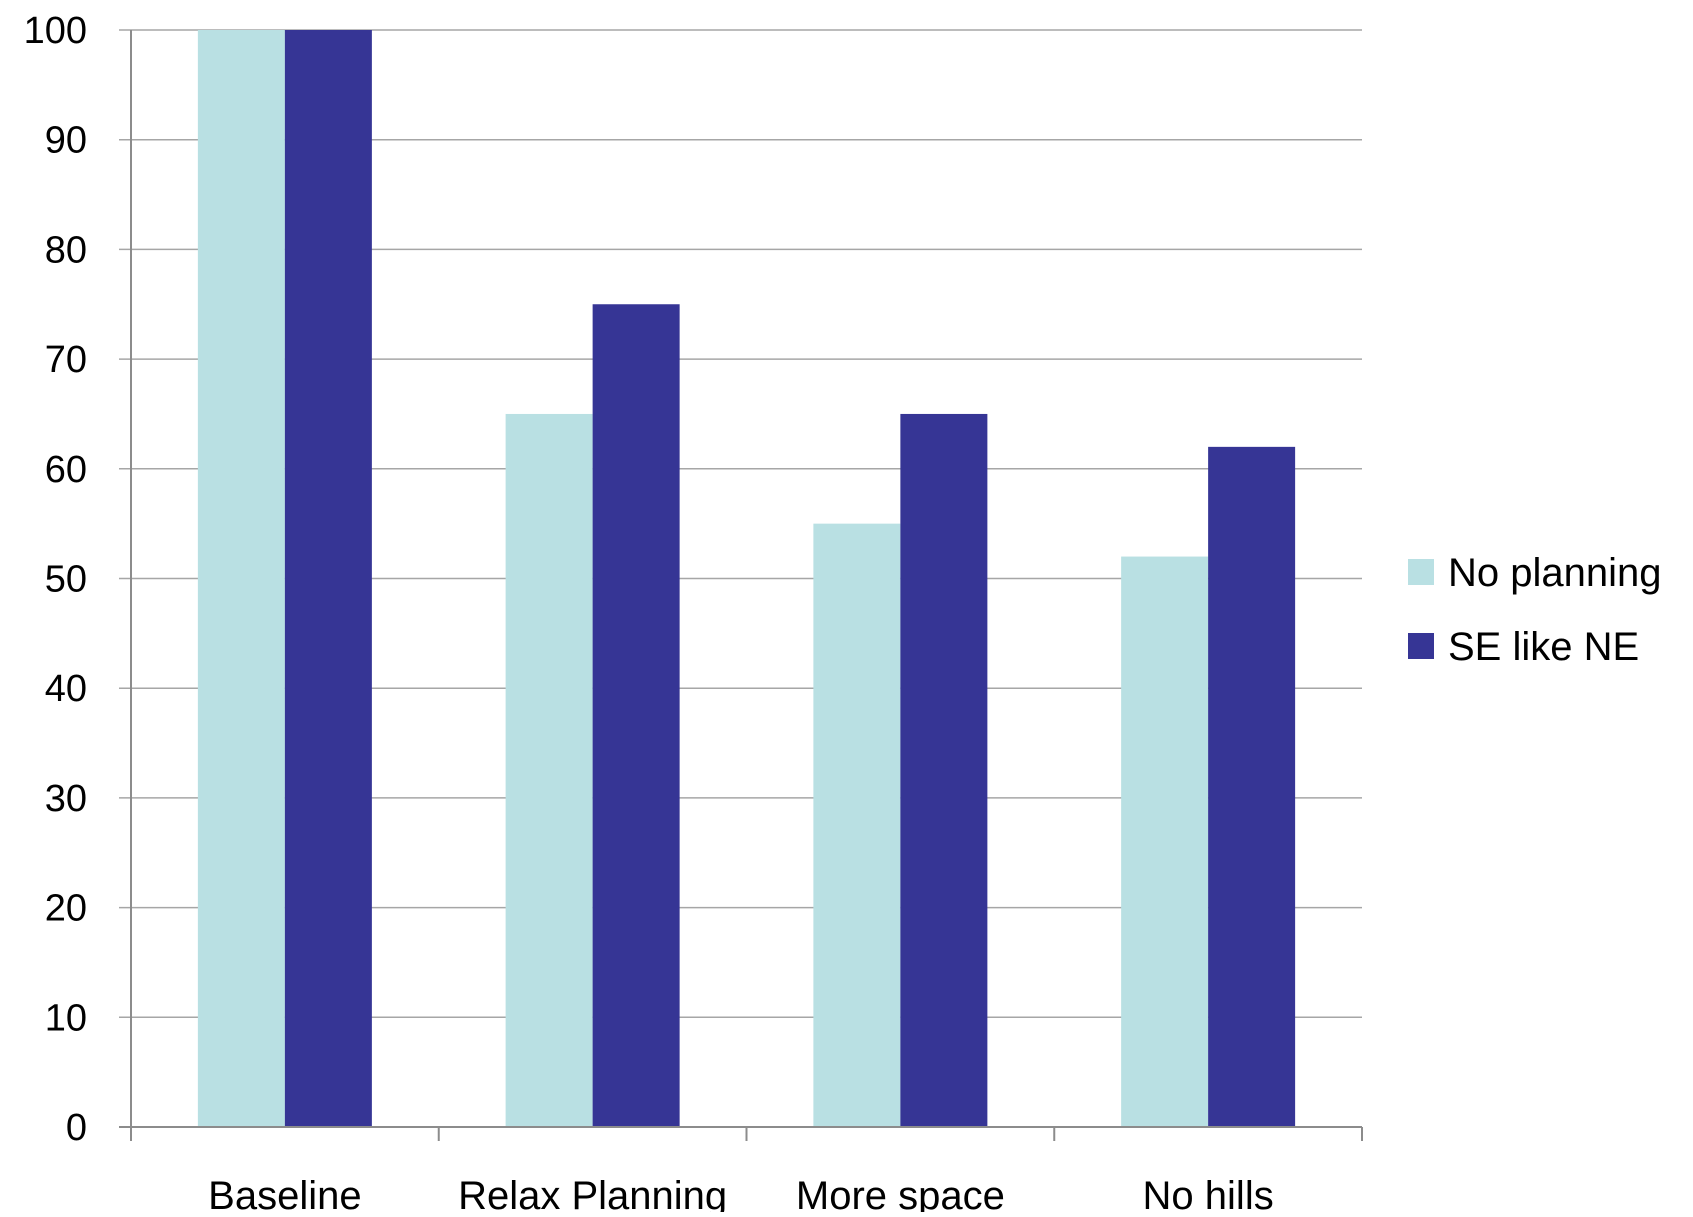 The width and height of the screenshot is (1693, 1217). Describe the element at coordinates (592, 1193) in the screenshot. I see `x-category-label: Relax Planning` at that location.